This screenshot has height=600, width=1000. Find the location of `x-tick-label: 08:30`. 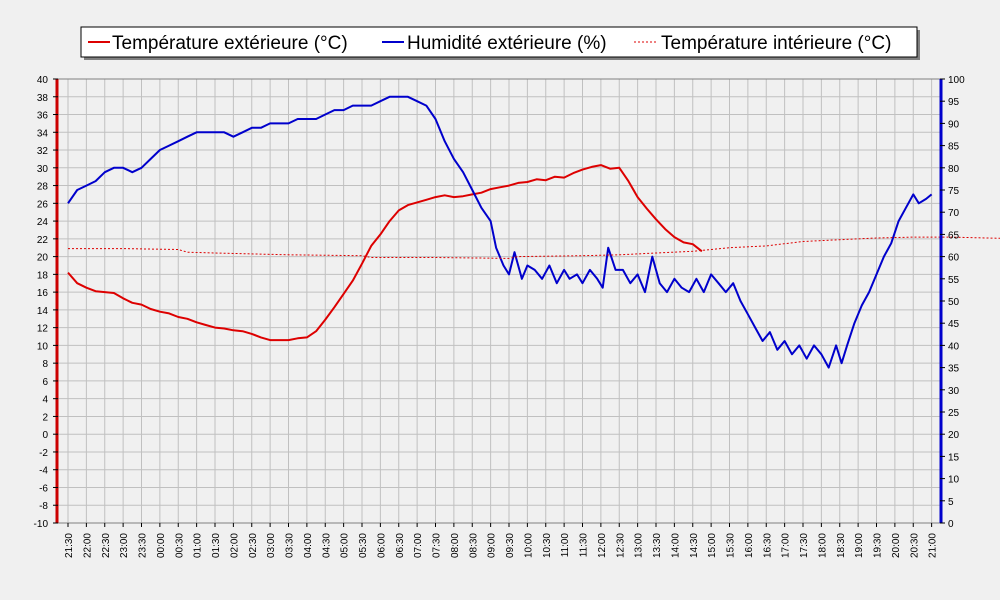

x-tick-label: 08:30 is located at coordinates (473, 545).